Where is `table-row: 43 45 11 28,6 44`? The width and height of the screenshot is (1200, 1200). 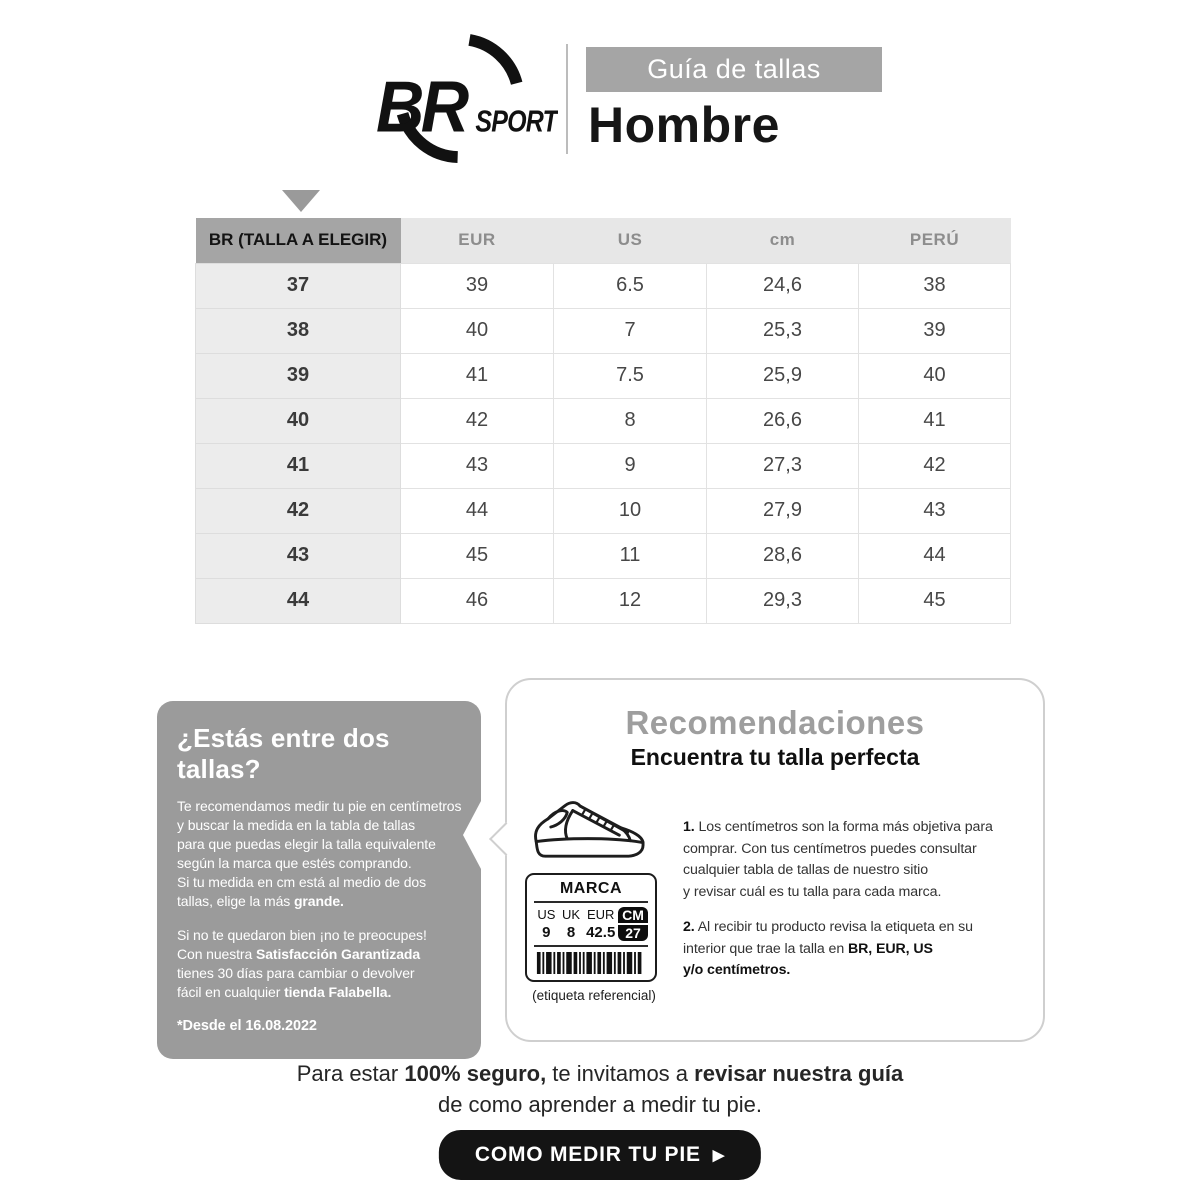 table-row: 43 45 11 28,6 44 is located at coordinates (603, 555).